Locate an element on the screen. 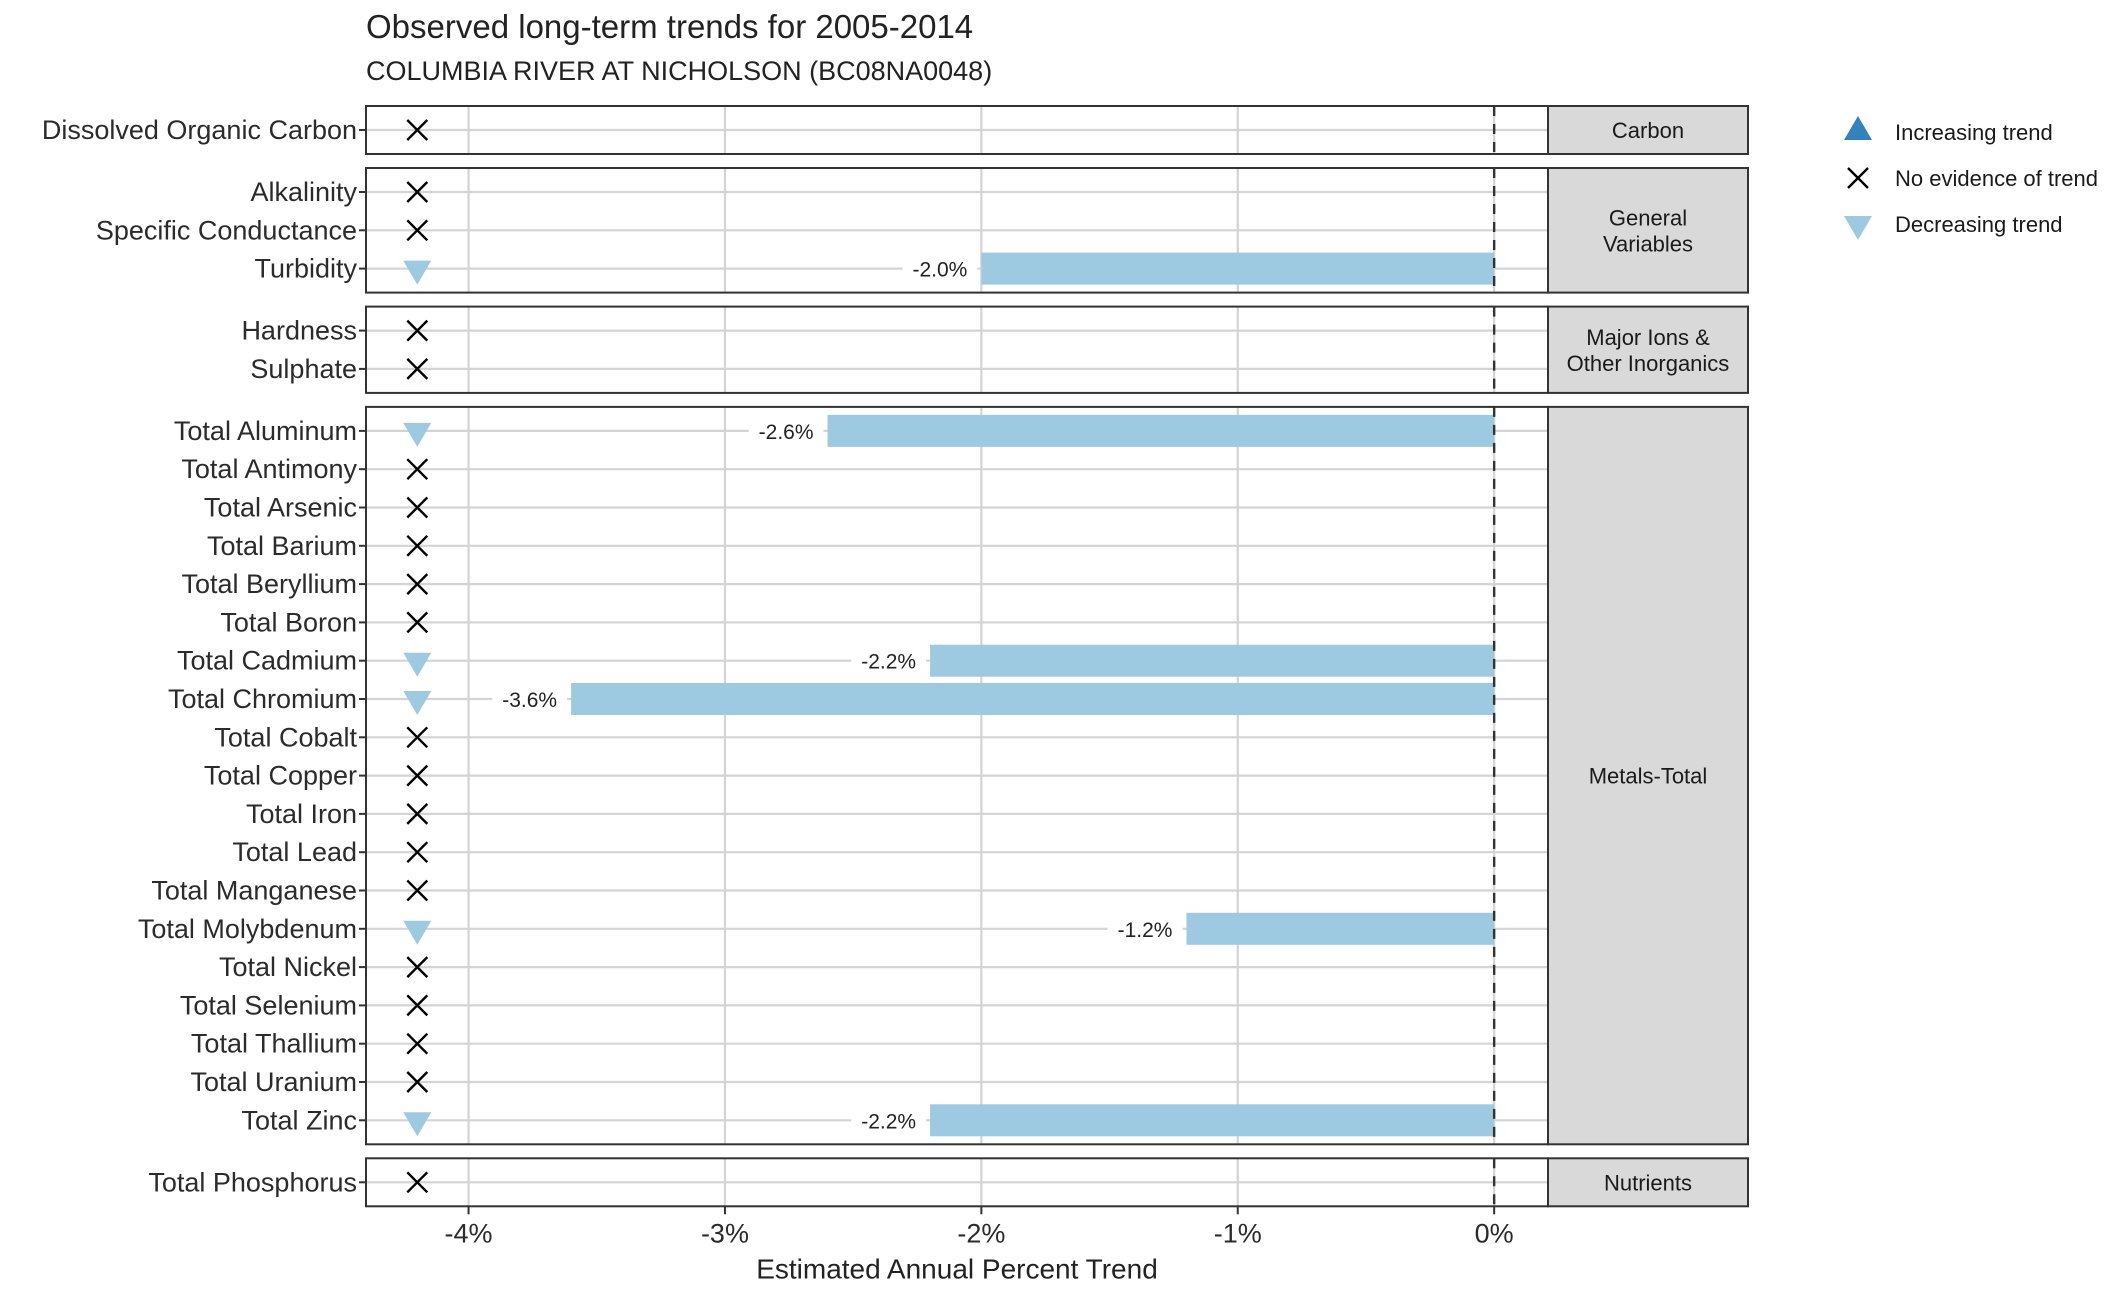  y-tick-label: Total Lead is located at coordinates (294, 852).